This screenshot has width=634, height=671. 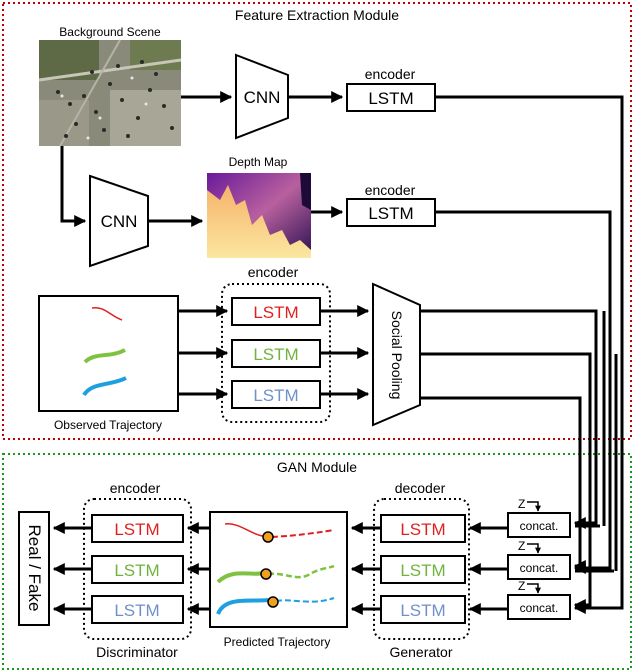 I want to click on feature-module-title: Feature Extraction Module, so click(x=317, y=15).